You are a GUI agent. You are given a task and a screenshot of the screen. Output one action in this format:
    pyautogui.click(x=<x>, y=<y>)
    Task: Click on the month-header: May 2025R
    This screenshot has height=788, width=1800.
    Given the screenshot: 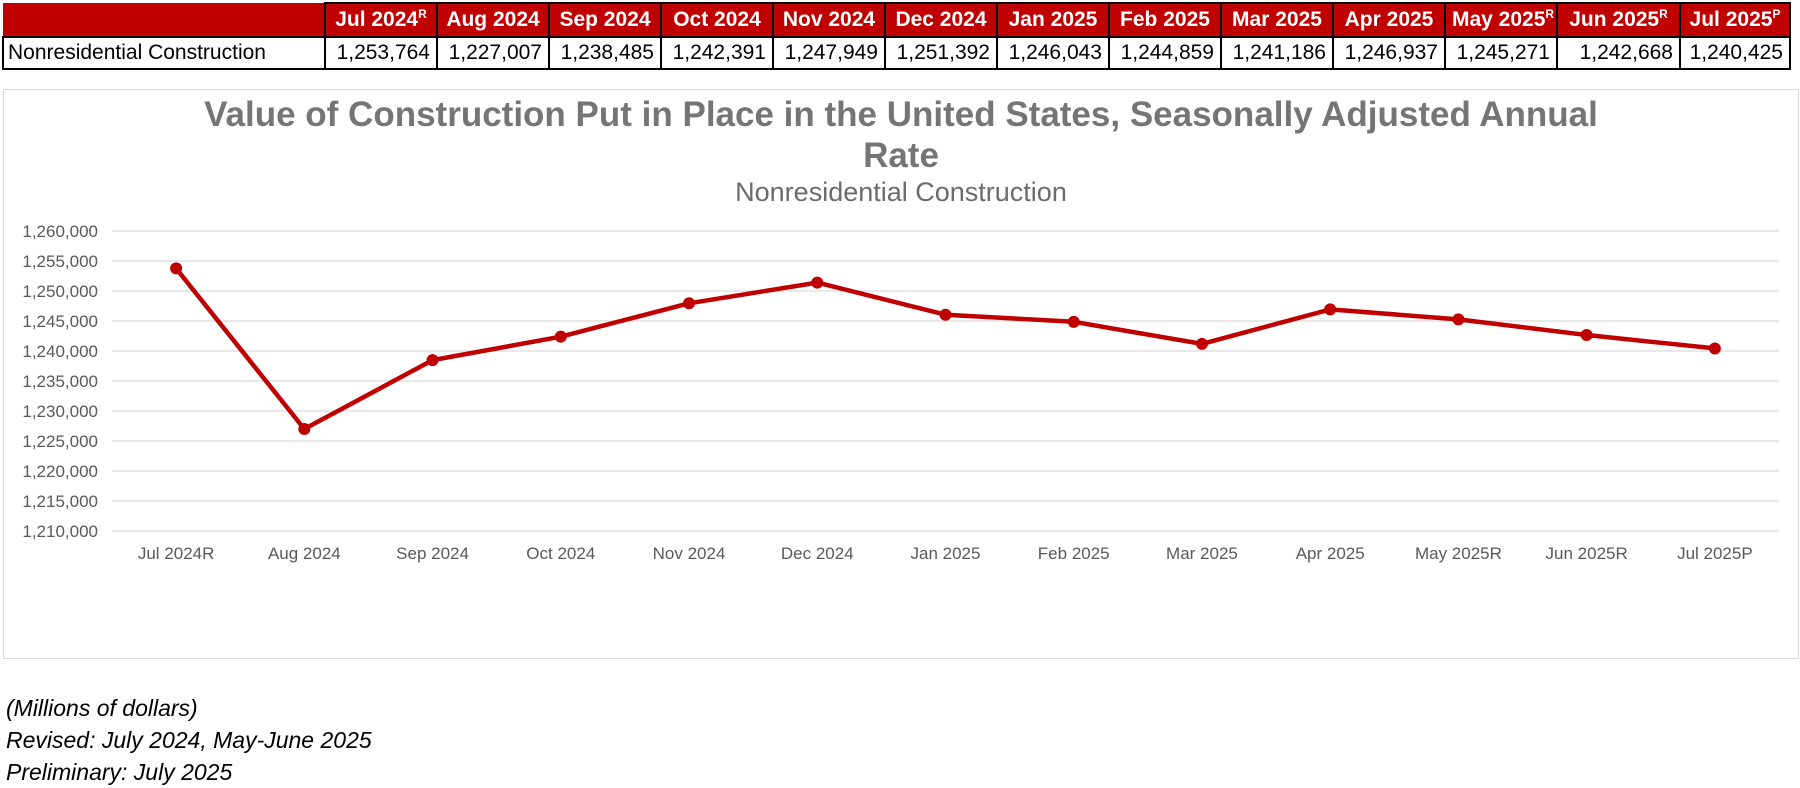 What is the action you would take?
    pyautogui.click(x=1501, y=20)
    